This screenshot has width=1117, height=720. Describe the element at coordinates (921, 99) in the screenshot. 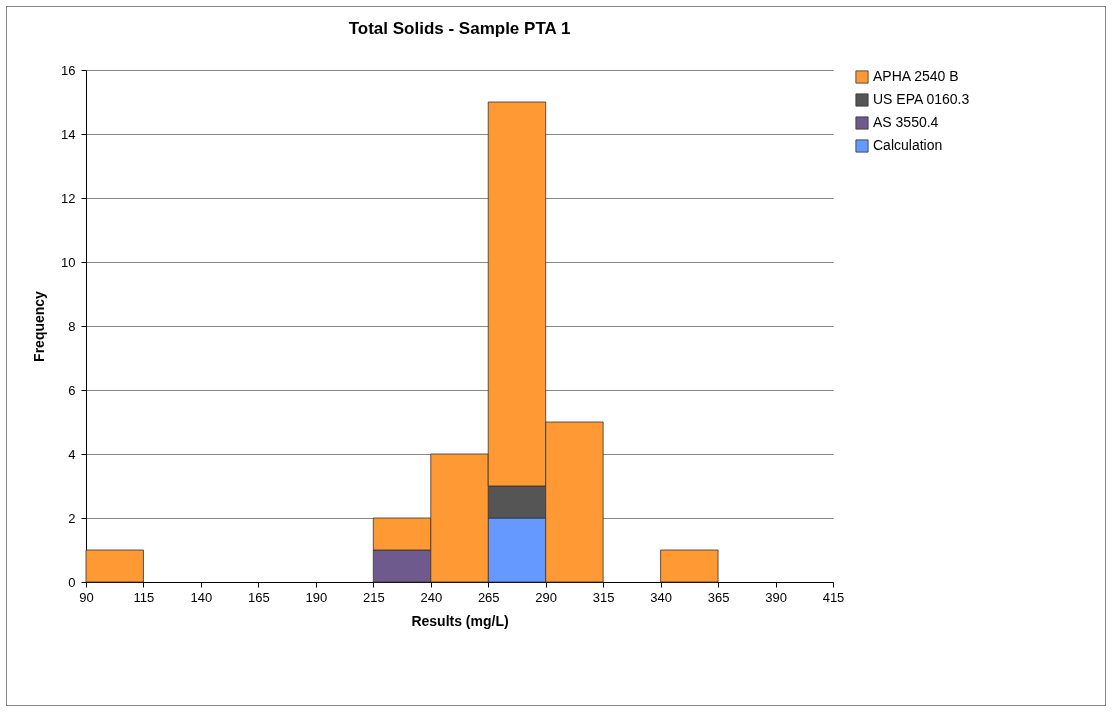

I see `legend-label: US EPA 0160.3` at that location.